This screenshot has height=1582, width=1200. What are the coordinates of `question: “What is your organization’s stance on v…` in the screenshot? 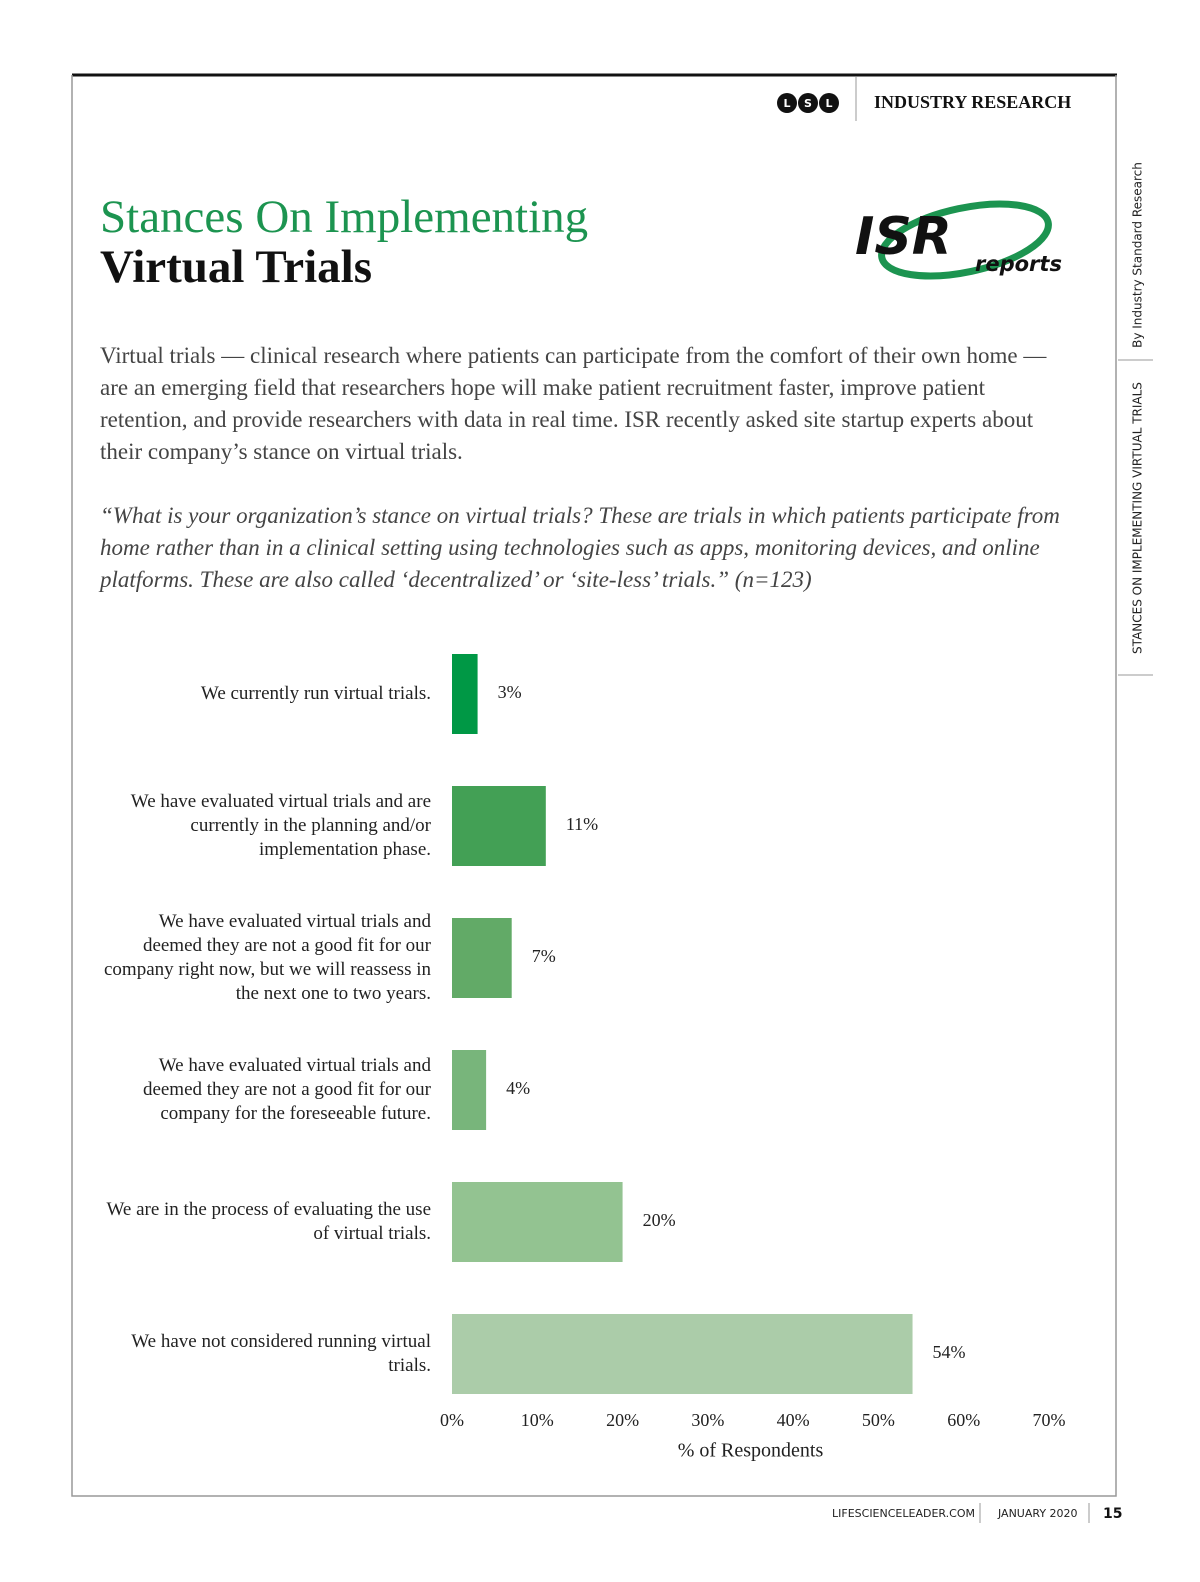 It's located at (580, 547).